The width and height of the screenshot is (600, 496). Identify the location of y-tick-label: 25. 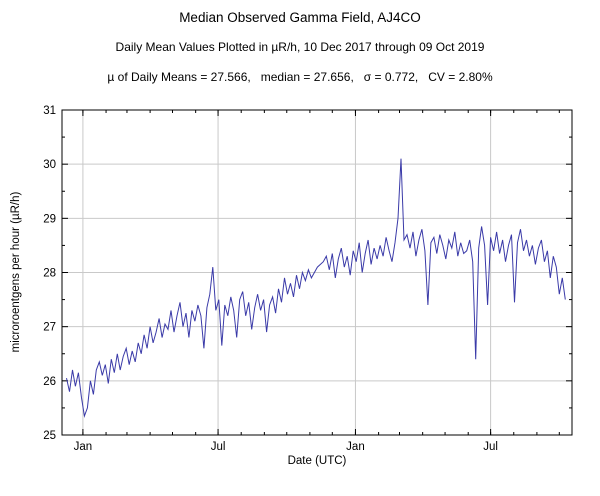
(49, 436).